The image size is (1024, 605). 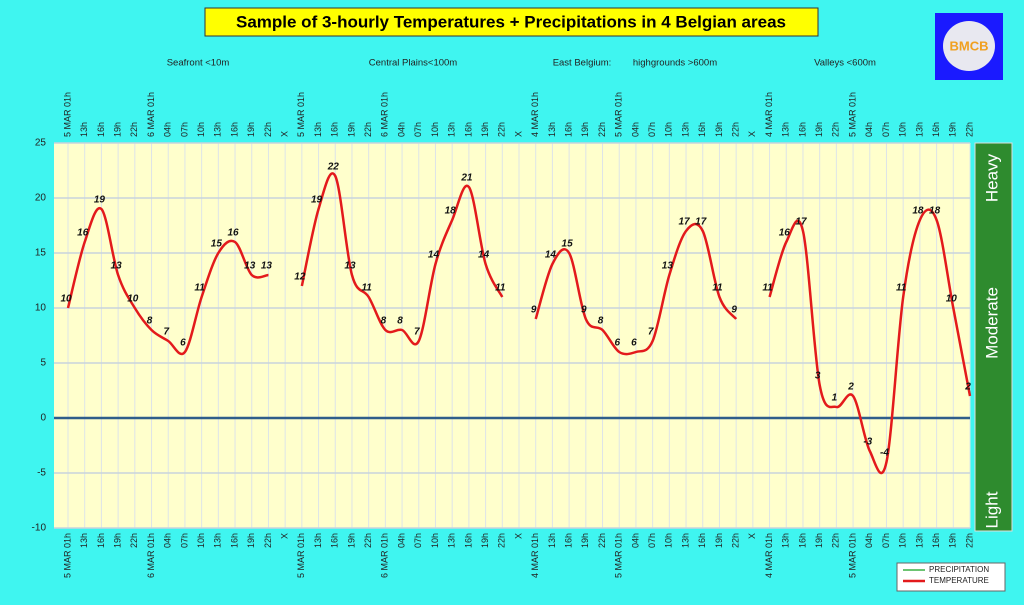 I want to click on data-label: -4, so click(x=884, y=453).